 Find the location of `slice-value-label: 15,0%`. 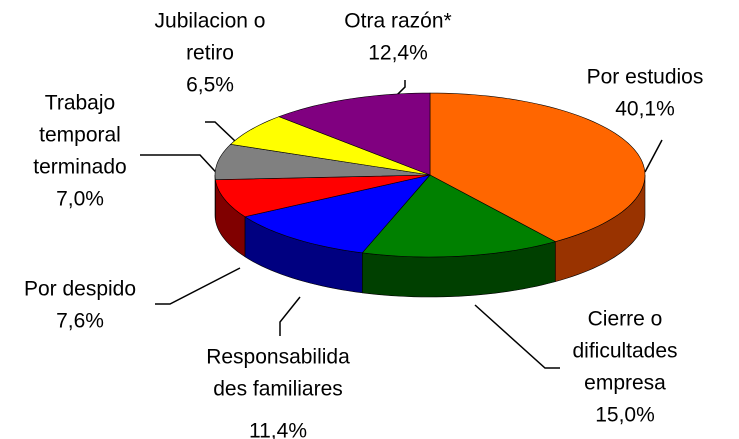

slice-value-label: 15,0% is located at coordinates (625, 415).